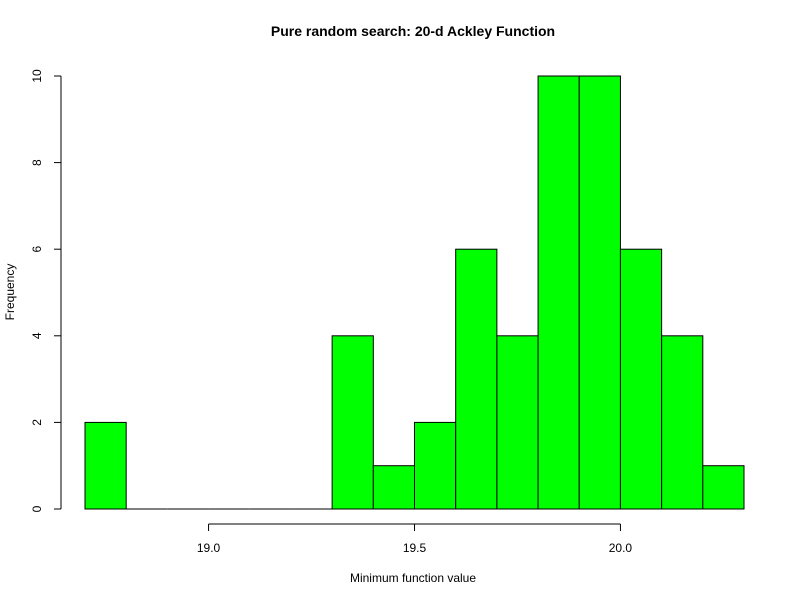  What do you see at coordinates (10, 292) in the screenshot?
I see `y-axis-label: Frequency` at bounding box center [10, 292].